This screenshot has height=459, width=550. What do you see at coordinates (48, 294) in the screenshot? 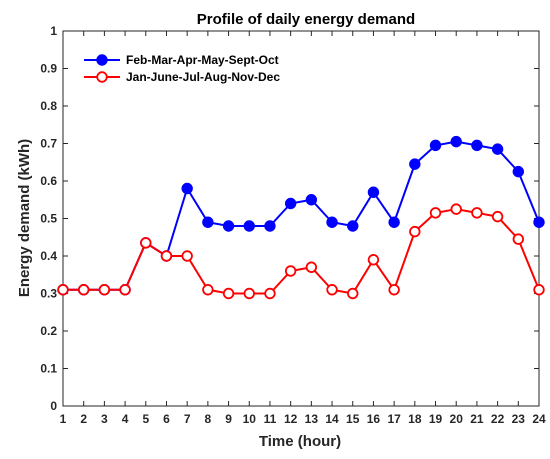
I see `y-tick-label: 0.3` at bounding box center [48, 294].